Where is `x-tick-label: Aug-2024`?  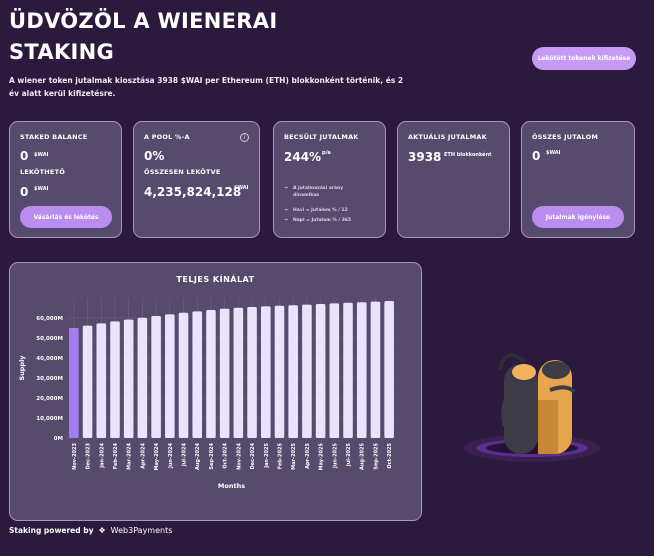
x-tick-label: Aug-2024 is located at coordinates (198, 456).